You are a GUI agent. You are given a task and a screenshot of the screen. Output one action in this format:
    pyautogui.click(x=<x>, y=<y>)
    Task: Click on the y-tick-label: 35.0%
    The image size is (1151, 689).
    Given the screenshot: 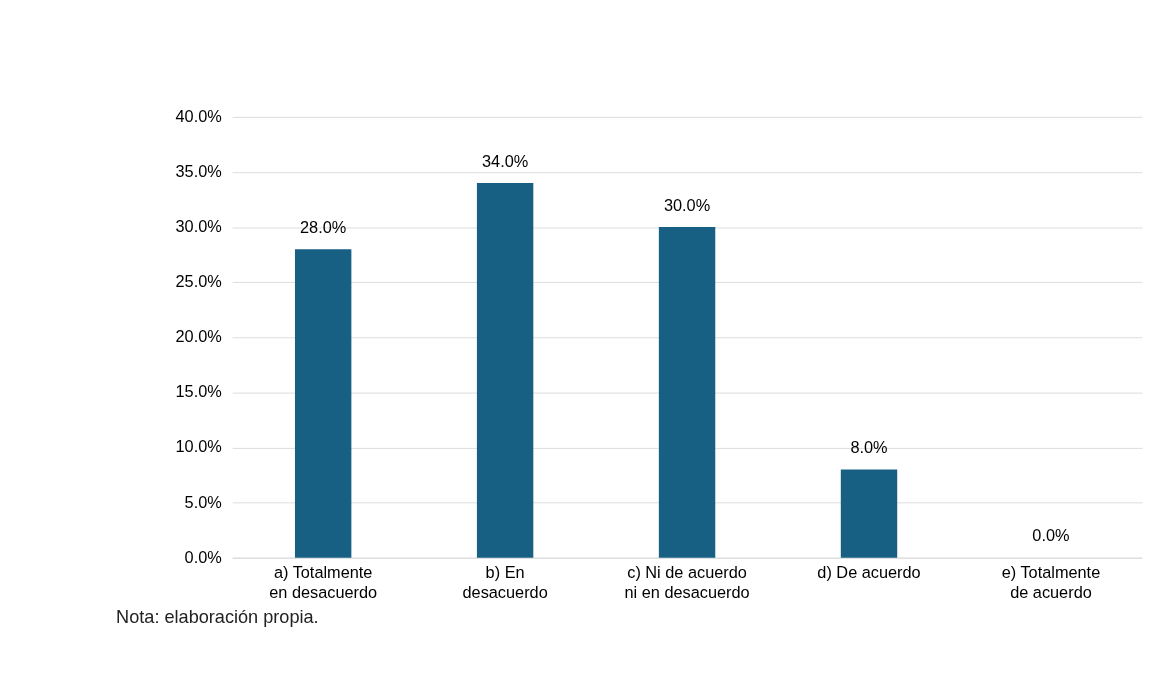 What is the action you would take?
    pyautogui.click(x=198, y=170)
    